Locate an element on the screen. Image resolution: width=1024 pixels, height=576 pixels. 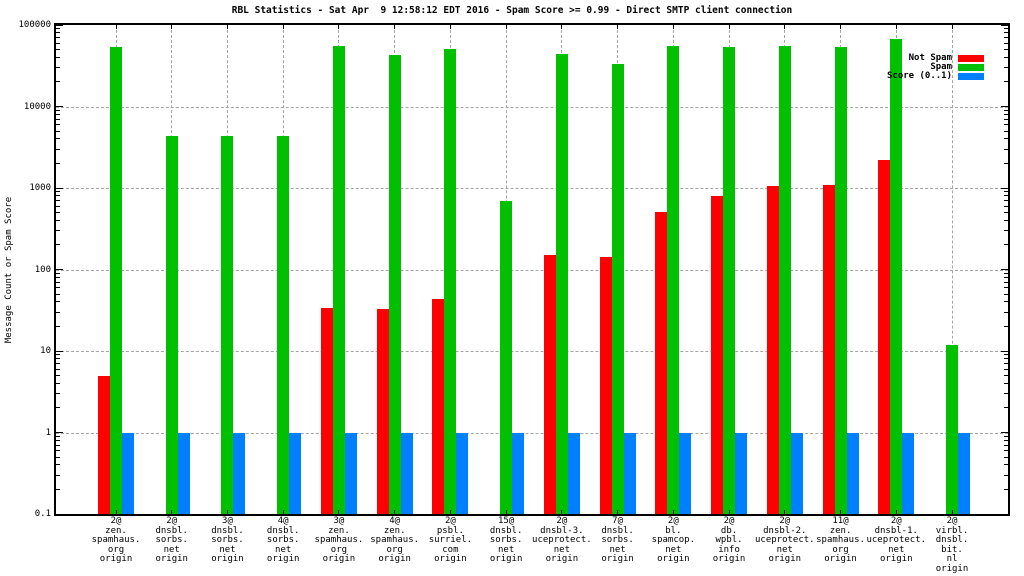
x-tick-label: 15@ dnsbl. sorbs. net origin is located at coordinates (506, 540).